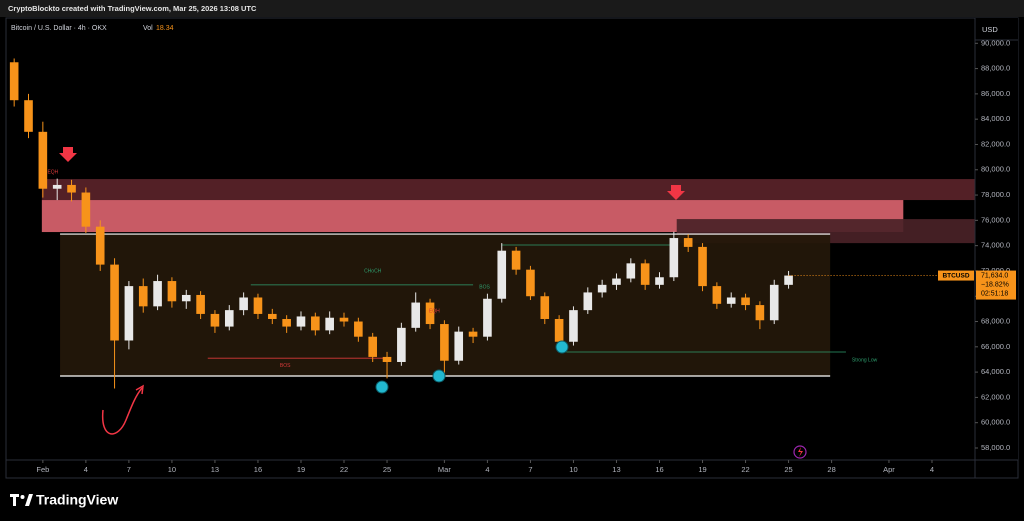  Describe the element at coordinates (444, 469) in the screenshot. I see `x-tick-label: Mar` at that location.